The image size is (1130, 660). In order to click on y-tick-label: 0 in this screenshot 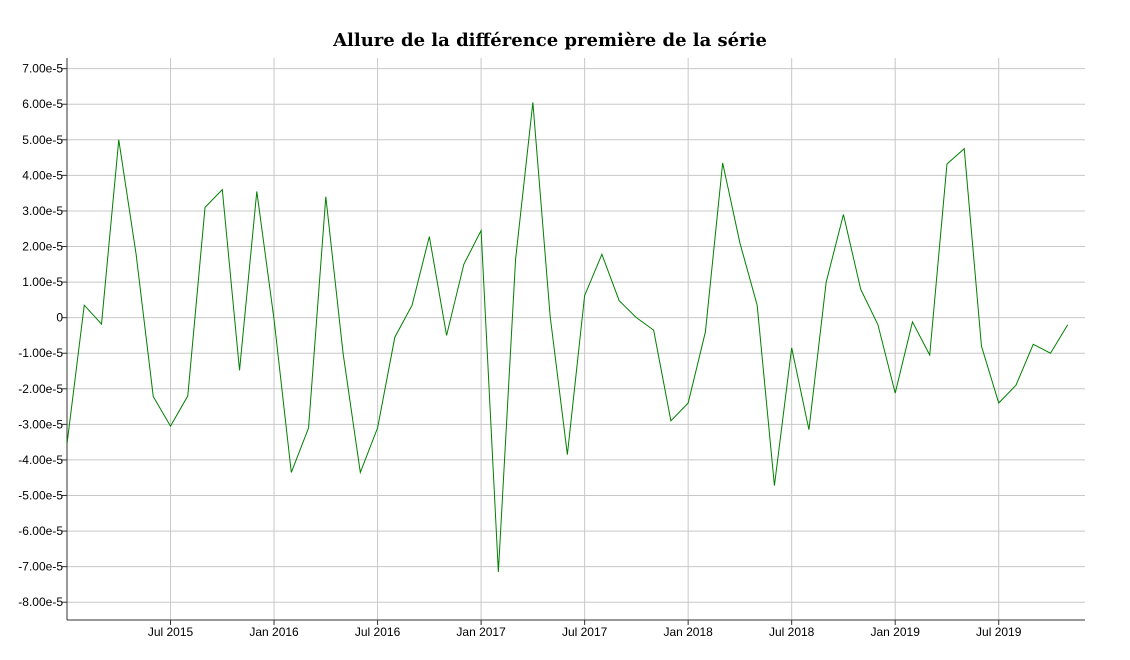, I will do `click(59, 318)`.